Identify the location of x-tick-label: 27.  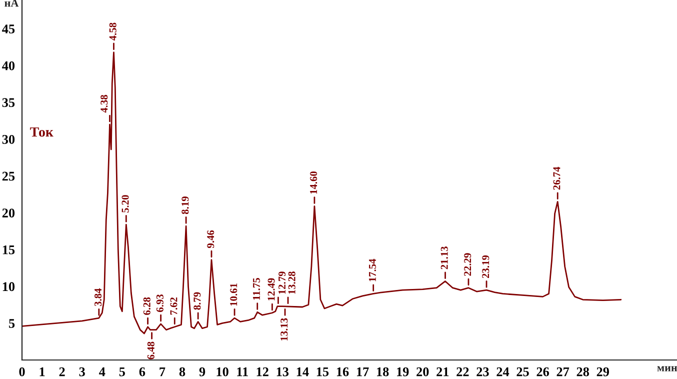
(563, 371).